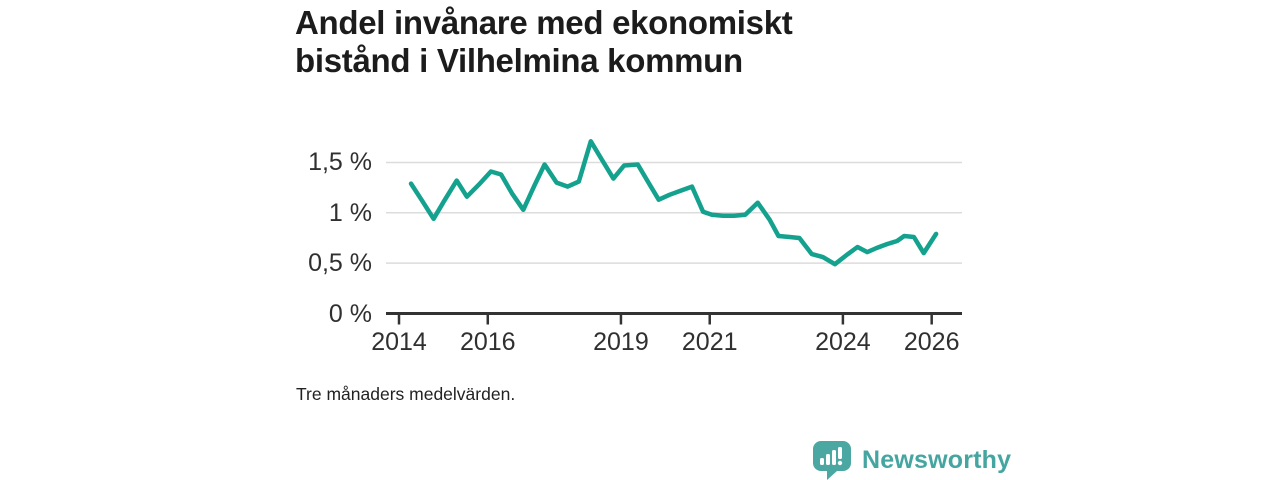  What do you see at coordinates (709, 342) in the screenshot?
I see `x-axis-label: 2021` at bounding box center [709, 342].